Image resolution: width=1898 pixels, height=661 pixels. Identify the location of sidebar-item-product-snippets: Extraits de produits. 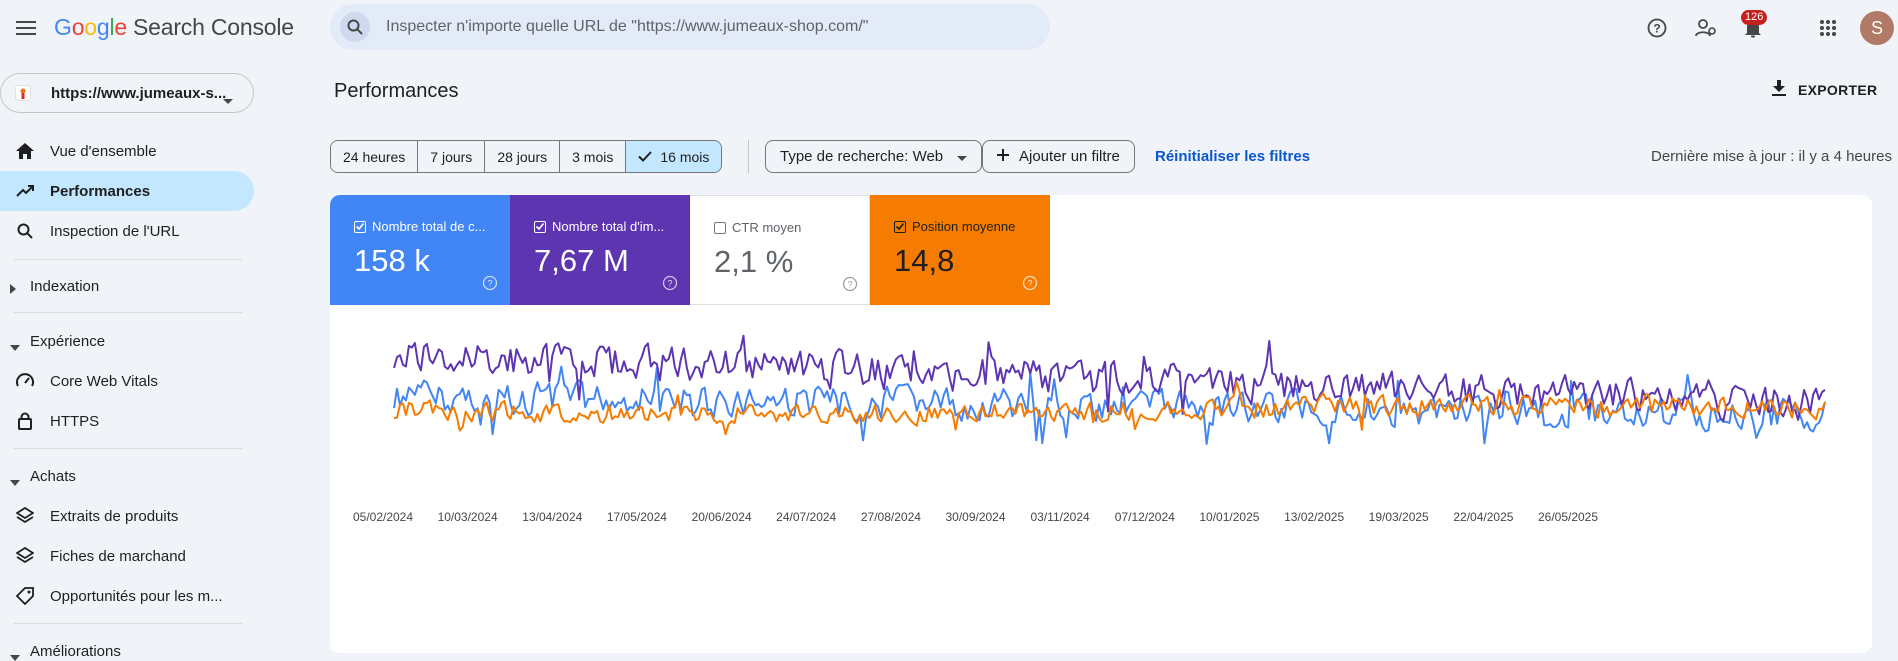
(127, 516).